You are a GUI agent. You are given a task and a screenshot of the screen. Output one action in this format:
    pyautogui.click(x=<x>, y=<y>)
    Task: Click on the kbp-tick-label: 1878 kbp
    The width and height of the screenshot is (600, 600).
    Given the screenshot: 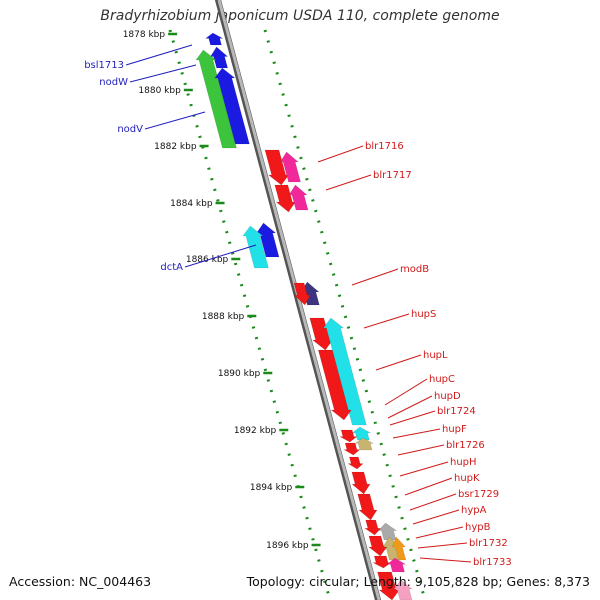 What is the action you would take?
    pyautogui.click(x=144, y=35)
    